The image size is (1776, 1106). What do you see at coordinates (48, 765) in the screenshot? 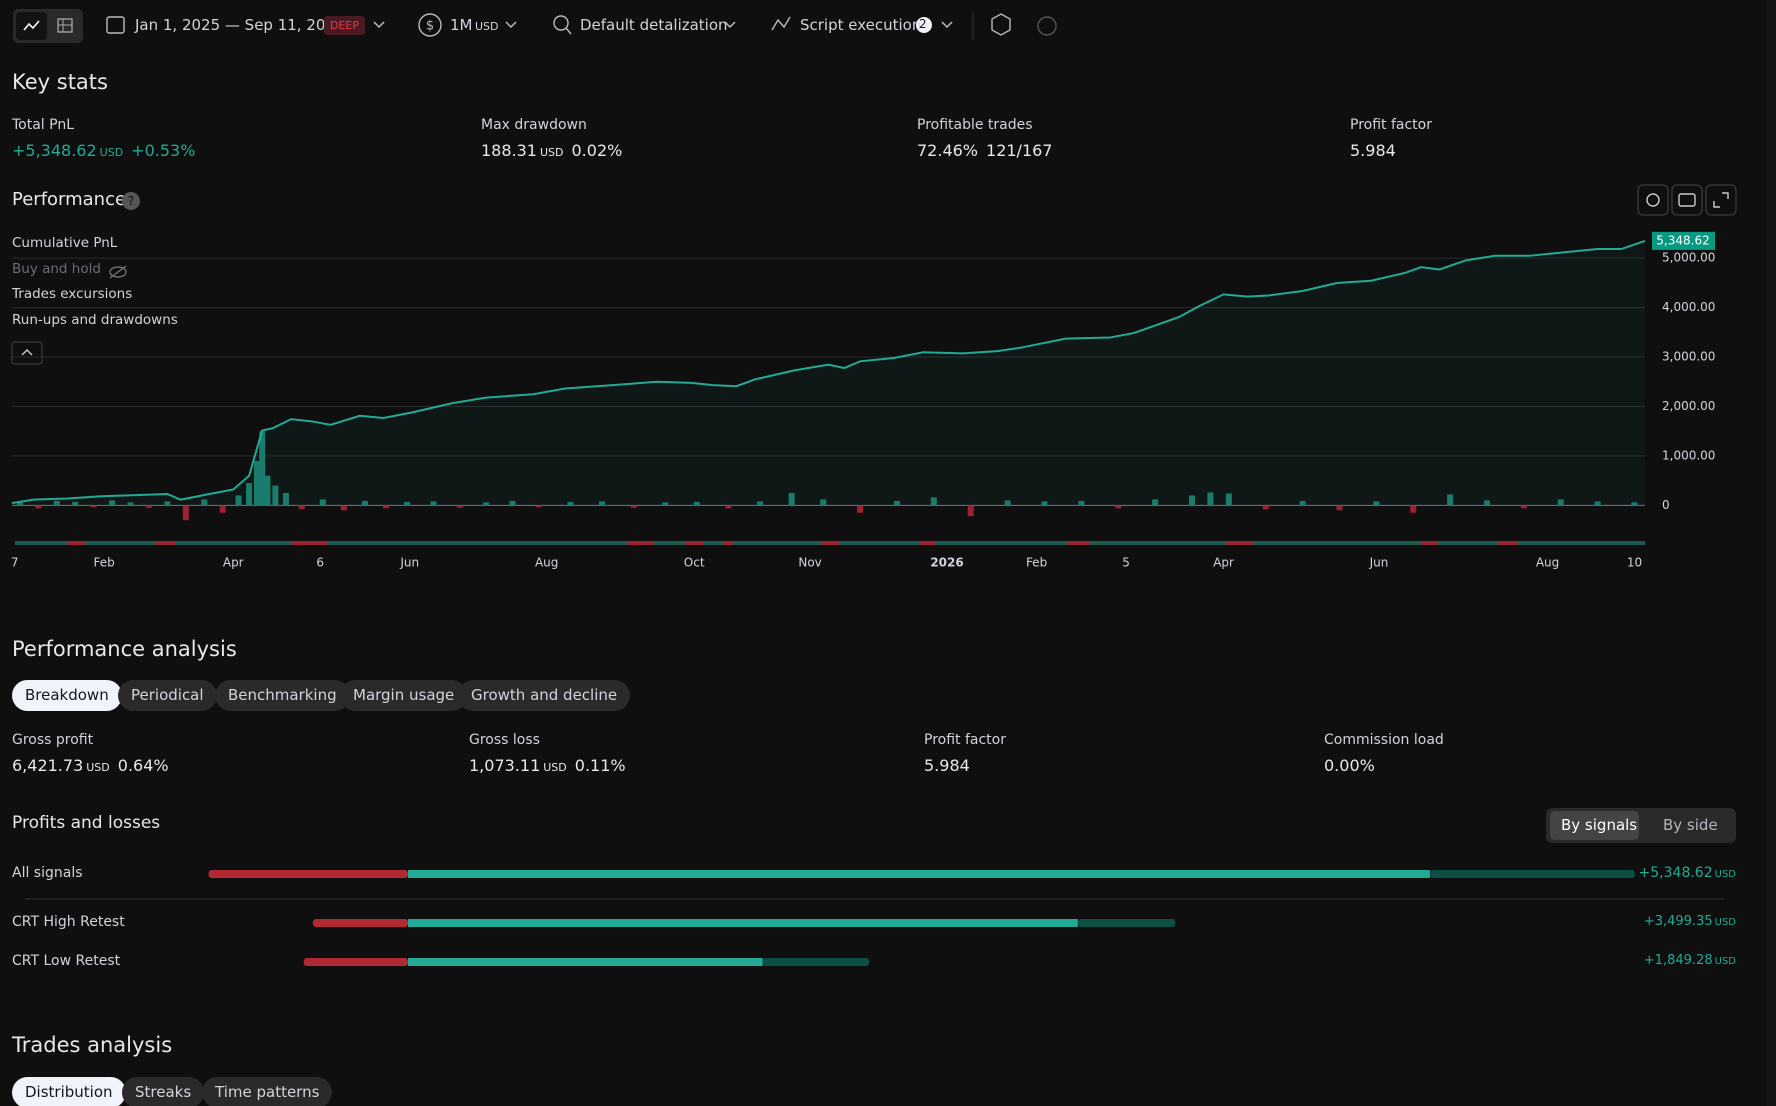
I see `value: 6,421.73` at bounding box center [48, 765].